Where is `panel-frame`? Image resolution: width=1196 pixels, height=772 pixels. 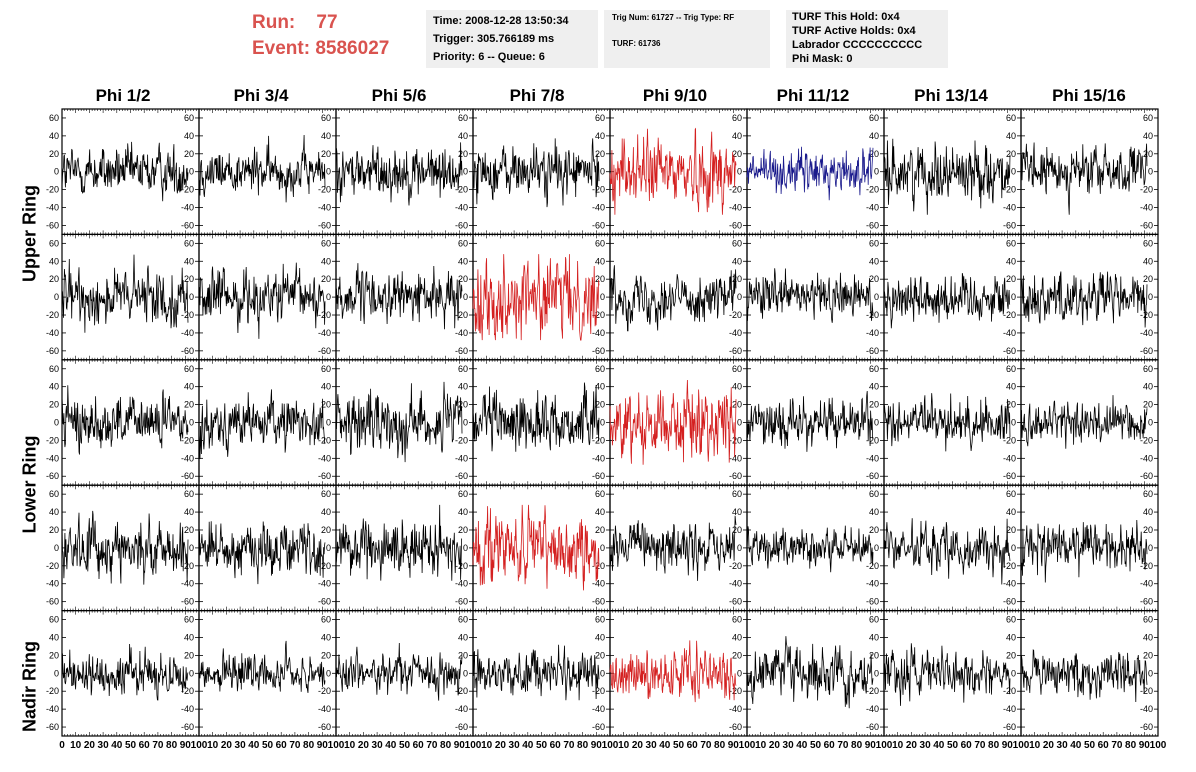 panel-frame is located at coordinates (815, 548).